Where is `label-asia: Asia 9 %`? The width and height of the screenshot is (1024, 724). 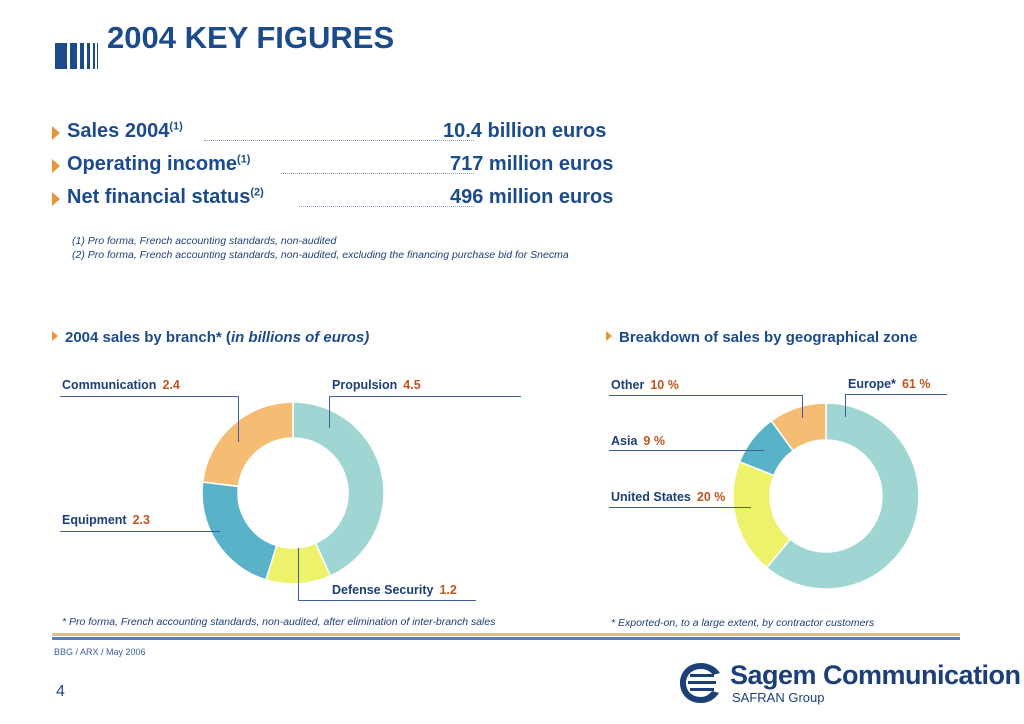 label-asia: Asia 9 % is located at coordinates (638, 441).